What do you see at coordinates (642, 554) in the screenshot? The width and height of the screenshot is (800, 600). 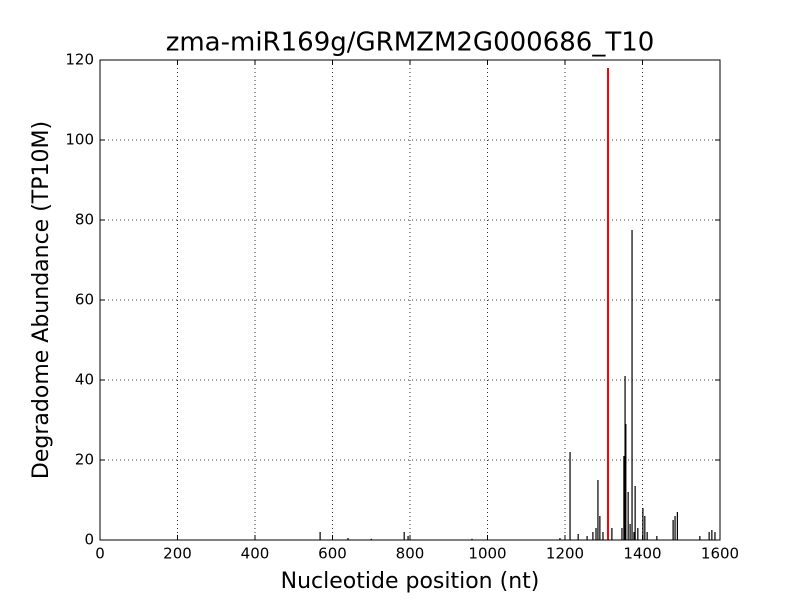 I see `x-tick-label: 1400` at bounding box center [642, 554].